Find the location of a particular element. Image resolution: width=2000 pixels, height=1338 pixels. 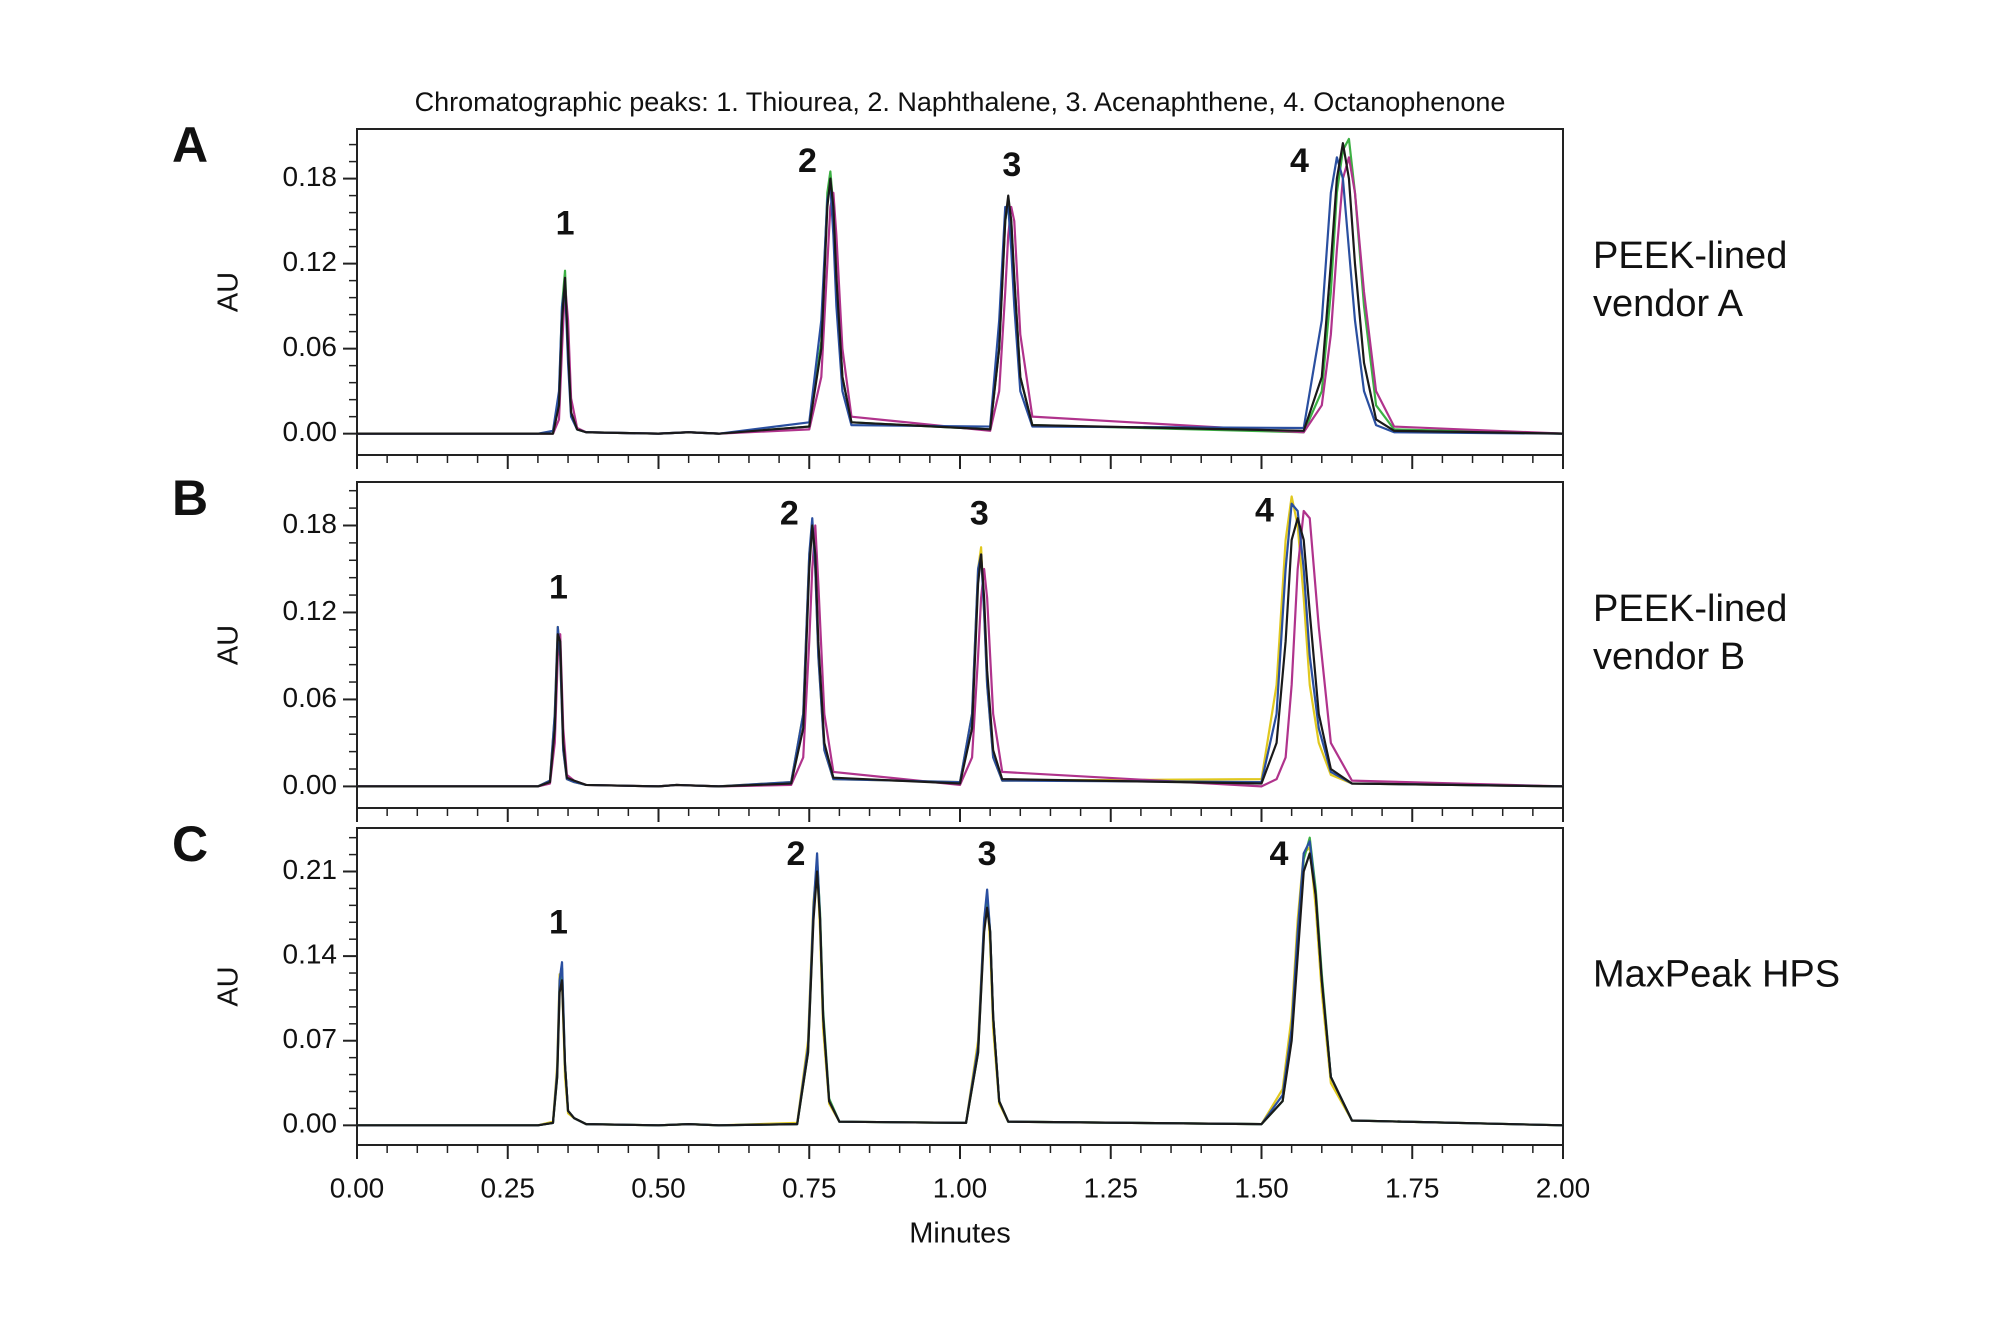

panel-letter: B is located at coordinates (190, 498).